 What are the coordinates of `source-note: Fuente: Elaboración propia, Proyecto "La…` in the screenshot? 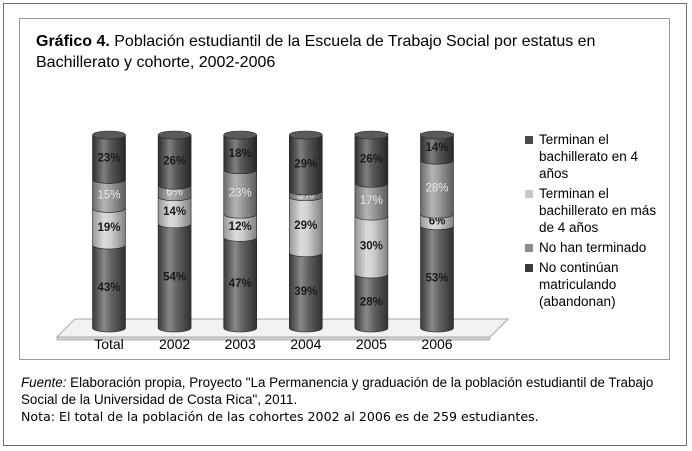 It's located at (346, 391).